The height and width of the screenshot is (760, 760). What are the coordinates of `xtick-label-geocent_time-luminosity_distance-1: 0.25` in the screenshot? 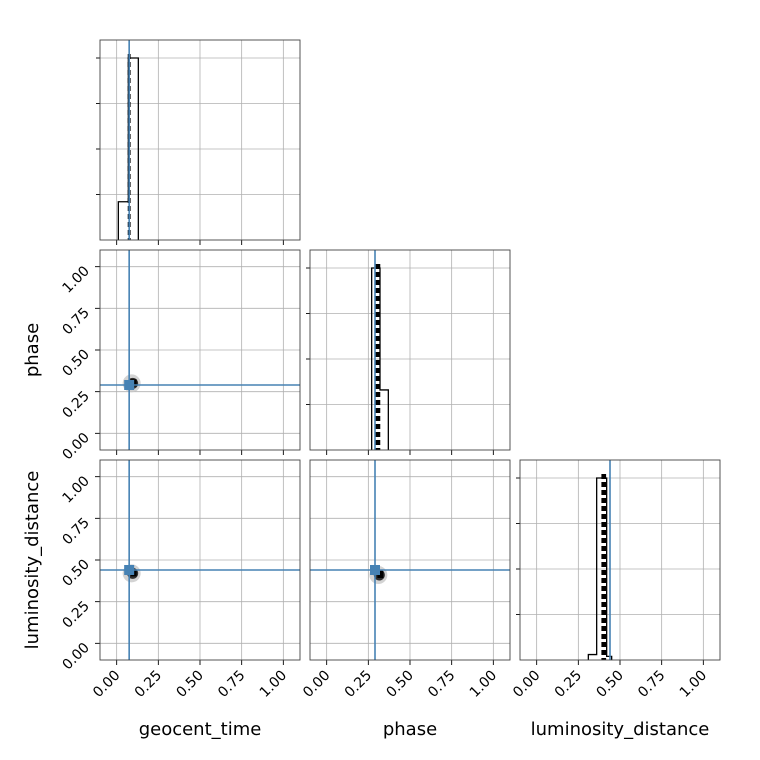 It's located at (148, 684).